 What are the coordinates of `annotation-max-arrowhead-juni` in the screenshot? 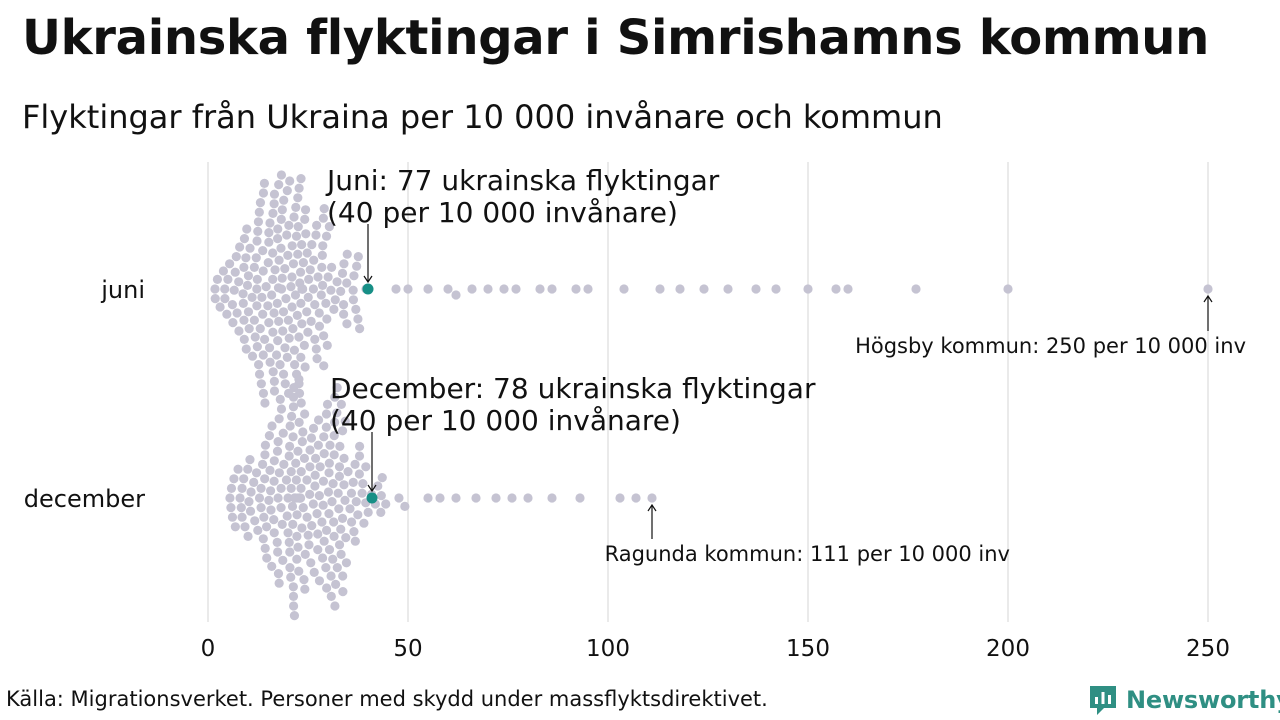 It's located at (1208, 298).